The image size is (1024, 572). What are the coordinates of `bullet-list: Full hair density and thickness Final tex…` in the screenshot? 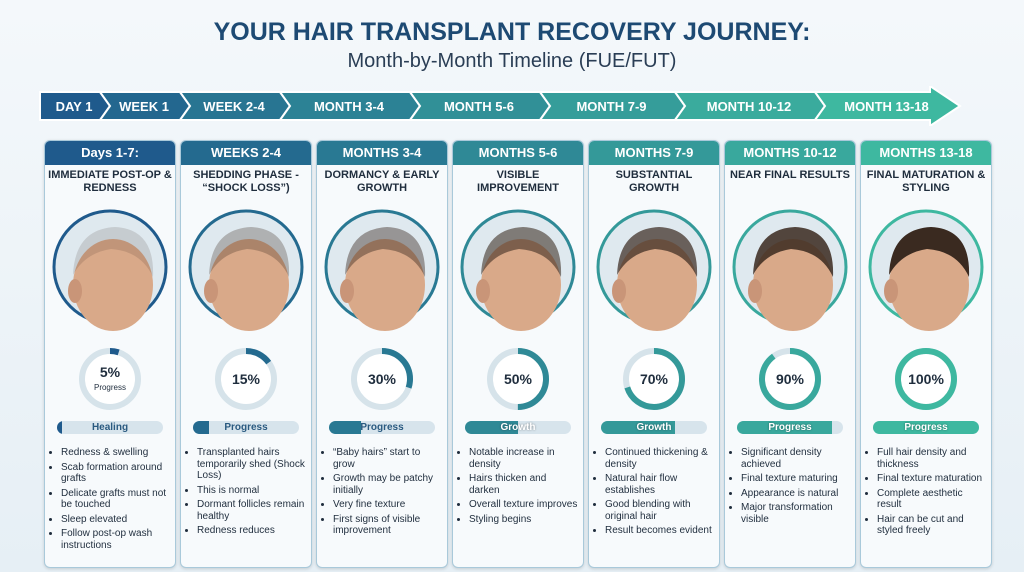 It's located at (927, 493).